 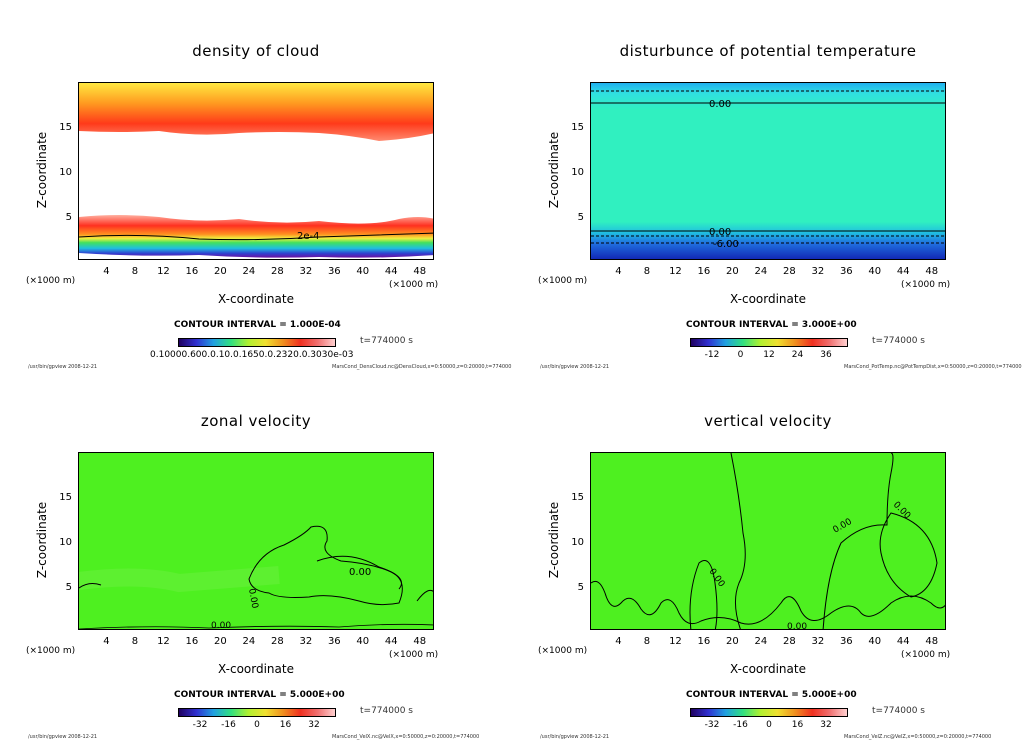 What do you see at coordinates (797, 355) in the screenshot?
I see `colorbar-tick-label: 24` at bounding box center [797, 355].